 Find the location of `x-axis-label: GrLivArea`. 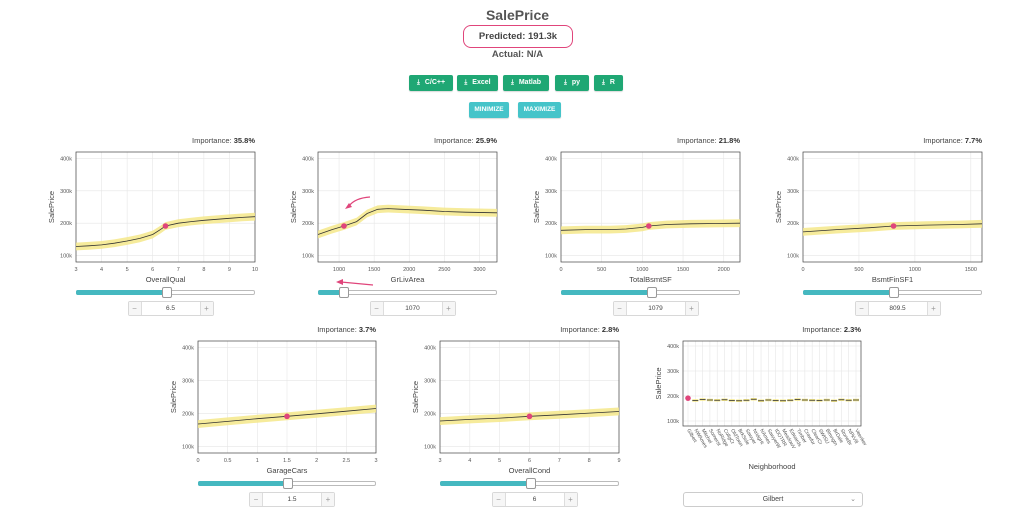

x-axis-label: GrLivArea is located at coordinates (408, 279).